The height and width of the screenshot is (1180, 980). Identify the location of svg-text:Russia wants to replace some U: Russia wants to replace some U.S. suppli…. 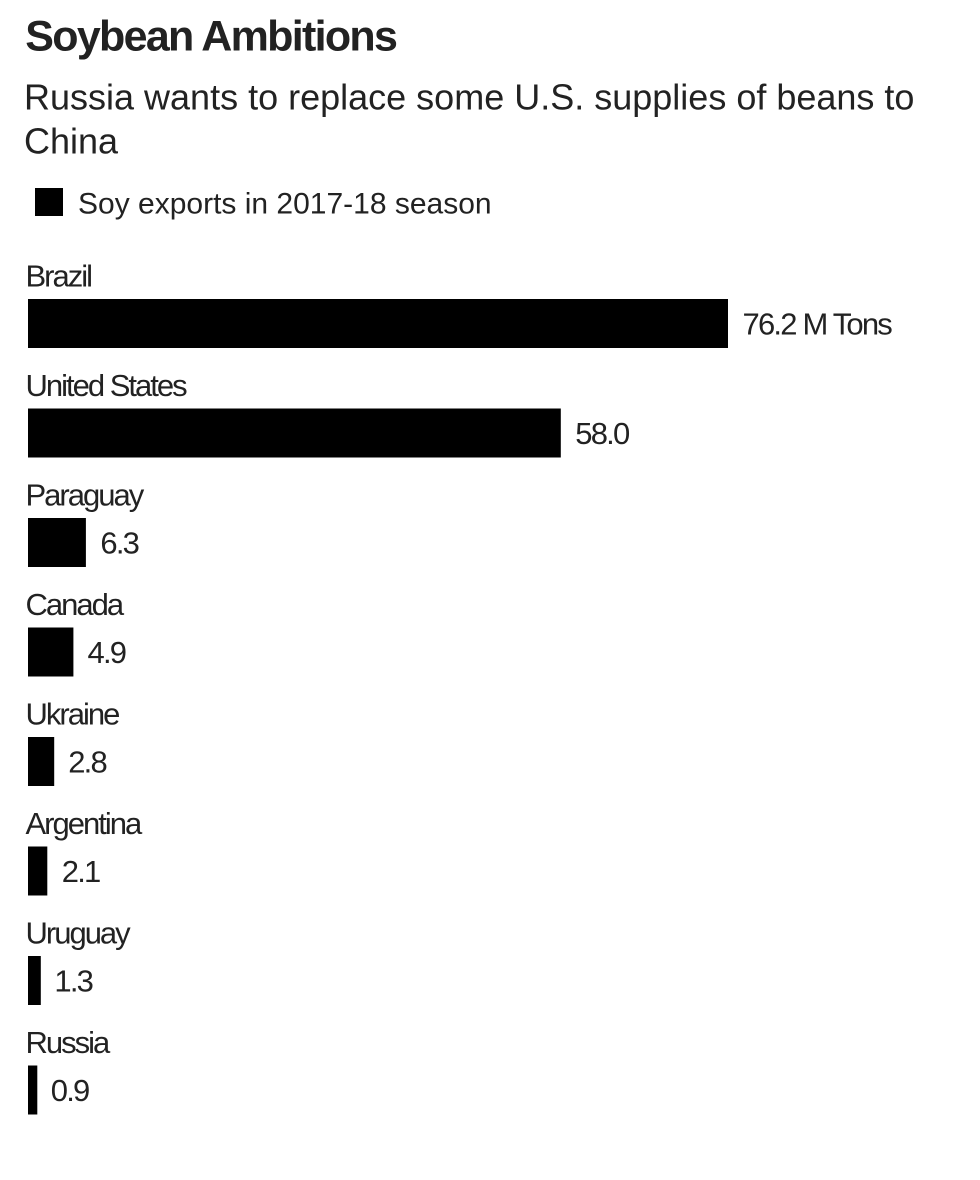
(469, 97).